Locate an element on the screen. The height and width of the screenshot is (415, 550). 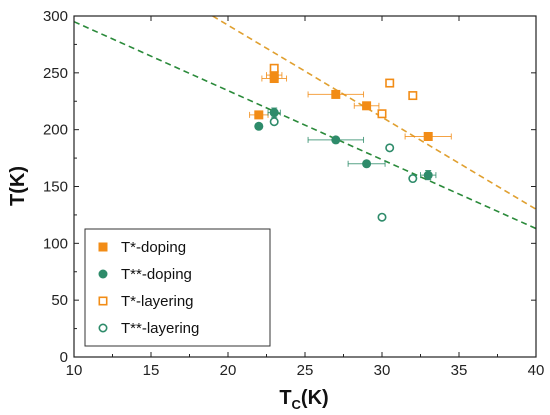
legend-box is located at coordinates (177, 287).